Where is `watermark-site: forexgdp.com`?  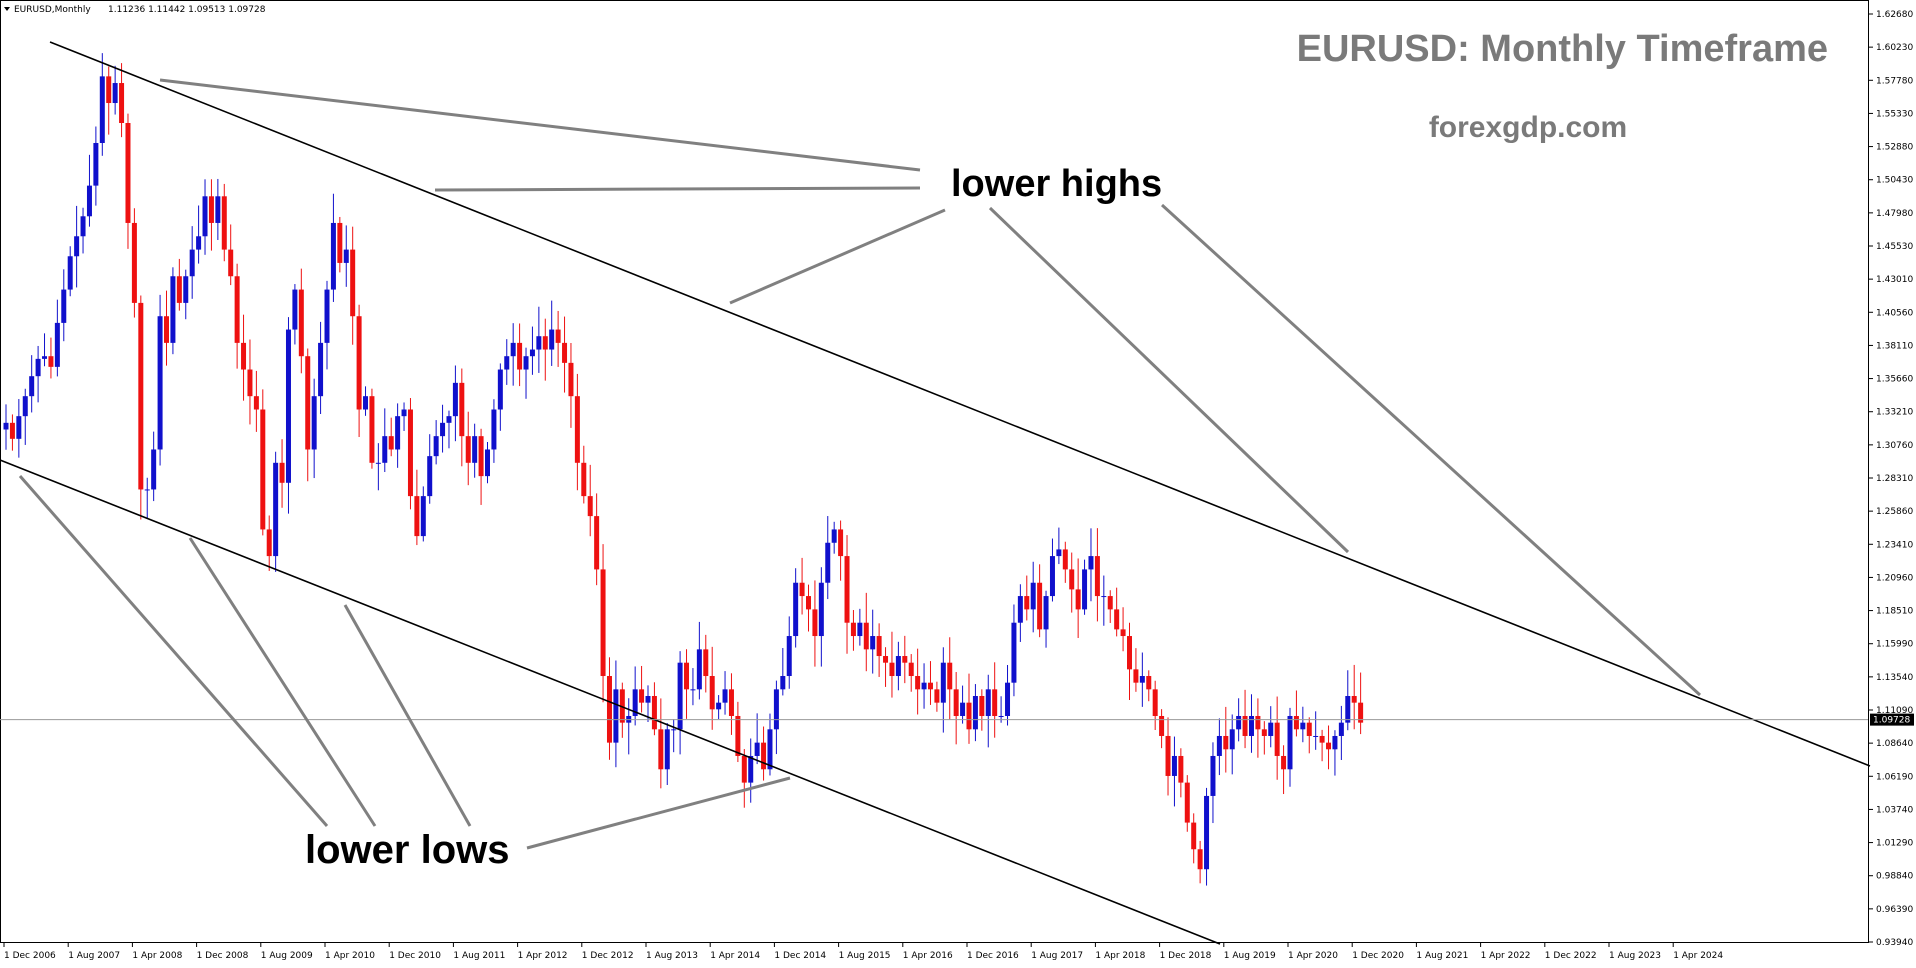
watermark-site: forexgdp.com is located at coordinates (1528, 127).